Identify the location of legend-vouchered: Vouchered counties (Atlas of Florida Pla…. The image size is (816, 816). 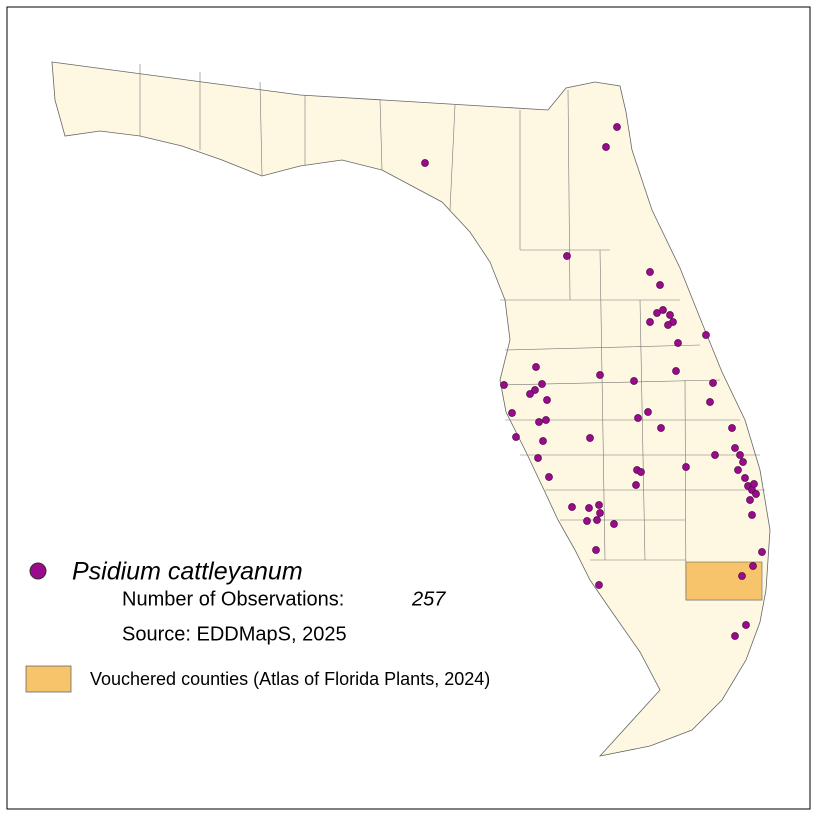
(290, 679).